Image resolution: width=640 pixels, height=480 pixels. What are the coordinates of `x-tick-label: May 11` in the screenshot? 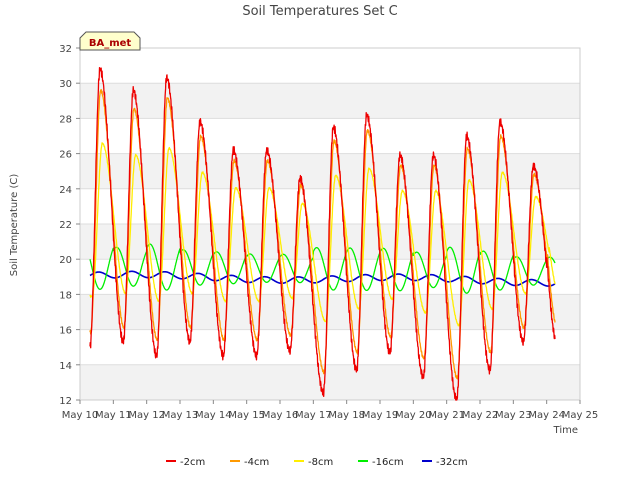 It's located at (113, 415).